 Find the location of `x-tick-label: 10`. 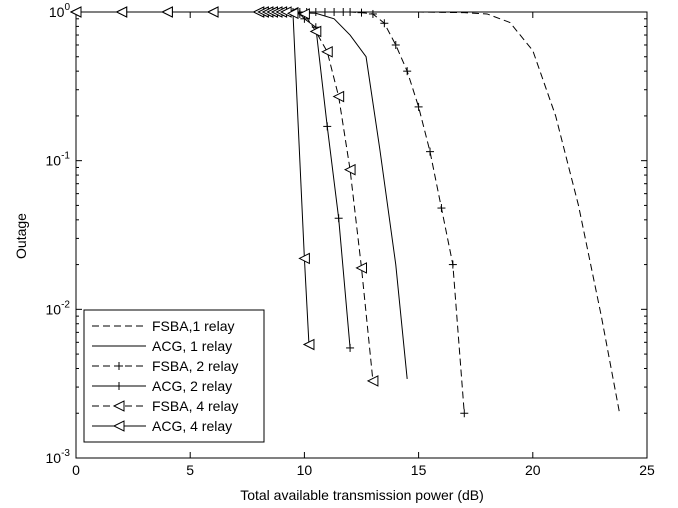

x-tick-label: 10 is located at coordinates (305, 470).